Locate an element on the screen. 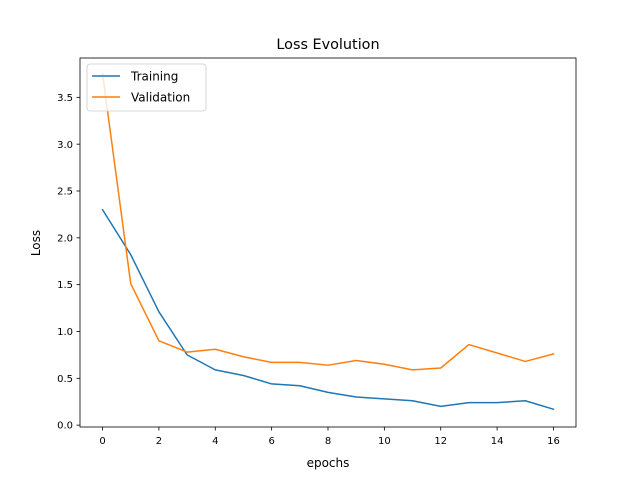 The width and height of the screenshot is (640, 480). x-tick-label: 12 is located at coordinates (440, 441).